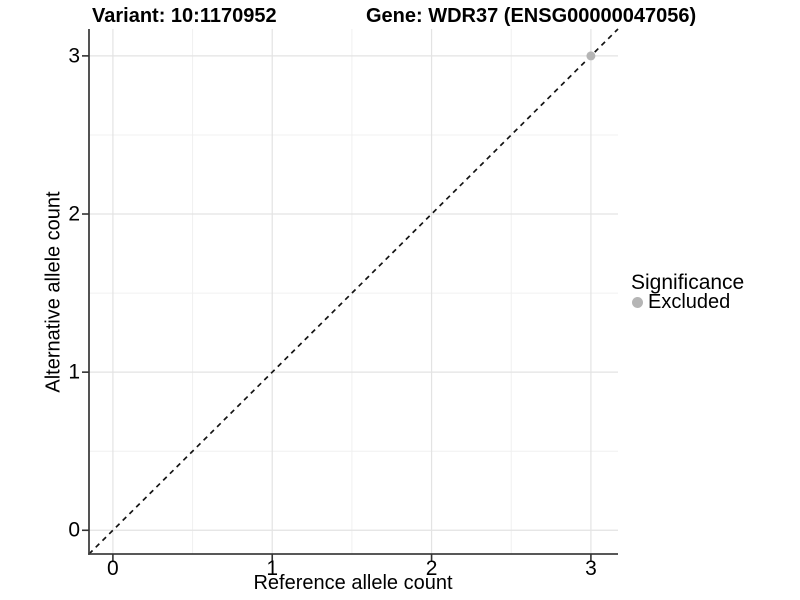 The image size is (800, 600). Describe the element at coordinates (591, 568) in the screenshot. I see `x-tick-label: 3` at that location.